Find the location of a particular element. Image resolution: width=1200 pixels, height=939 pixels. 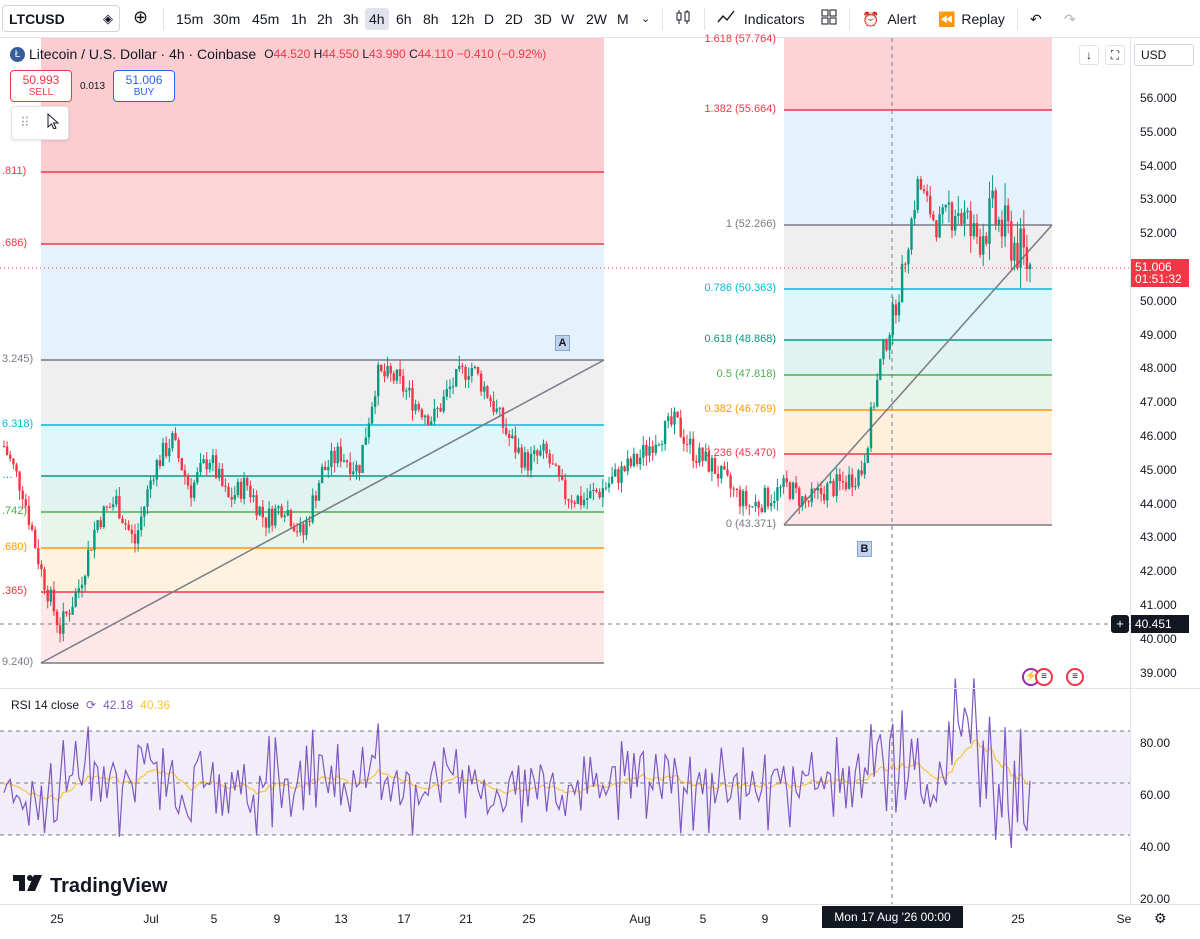

compare-diamond-icon: ◈ is located at coordinates (108, 18).